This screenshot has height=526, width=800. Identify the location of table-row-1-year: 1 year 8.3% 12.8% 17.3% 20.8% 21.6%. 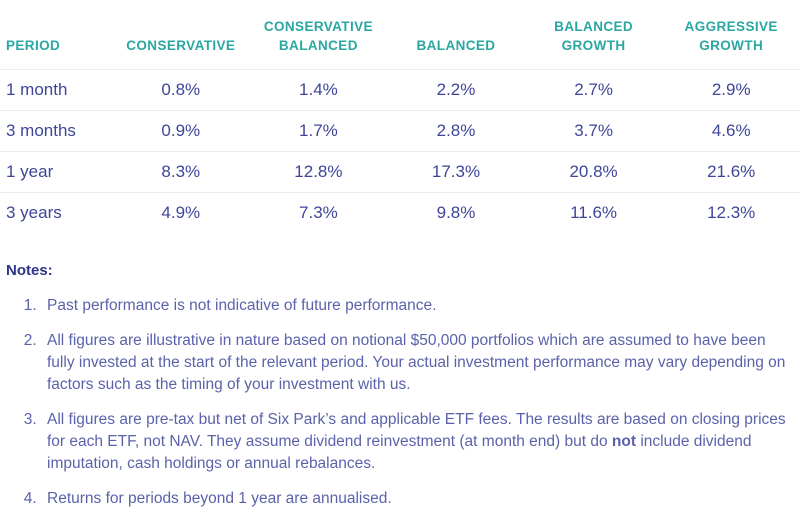
(400, 171).